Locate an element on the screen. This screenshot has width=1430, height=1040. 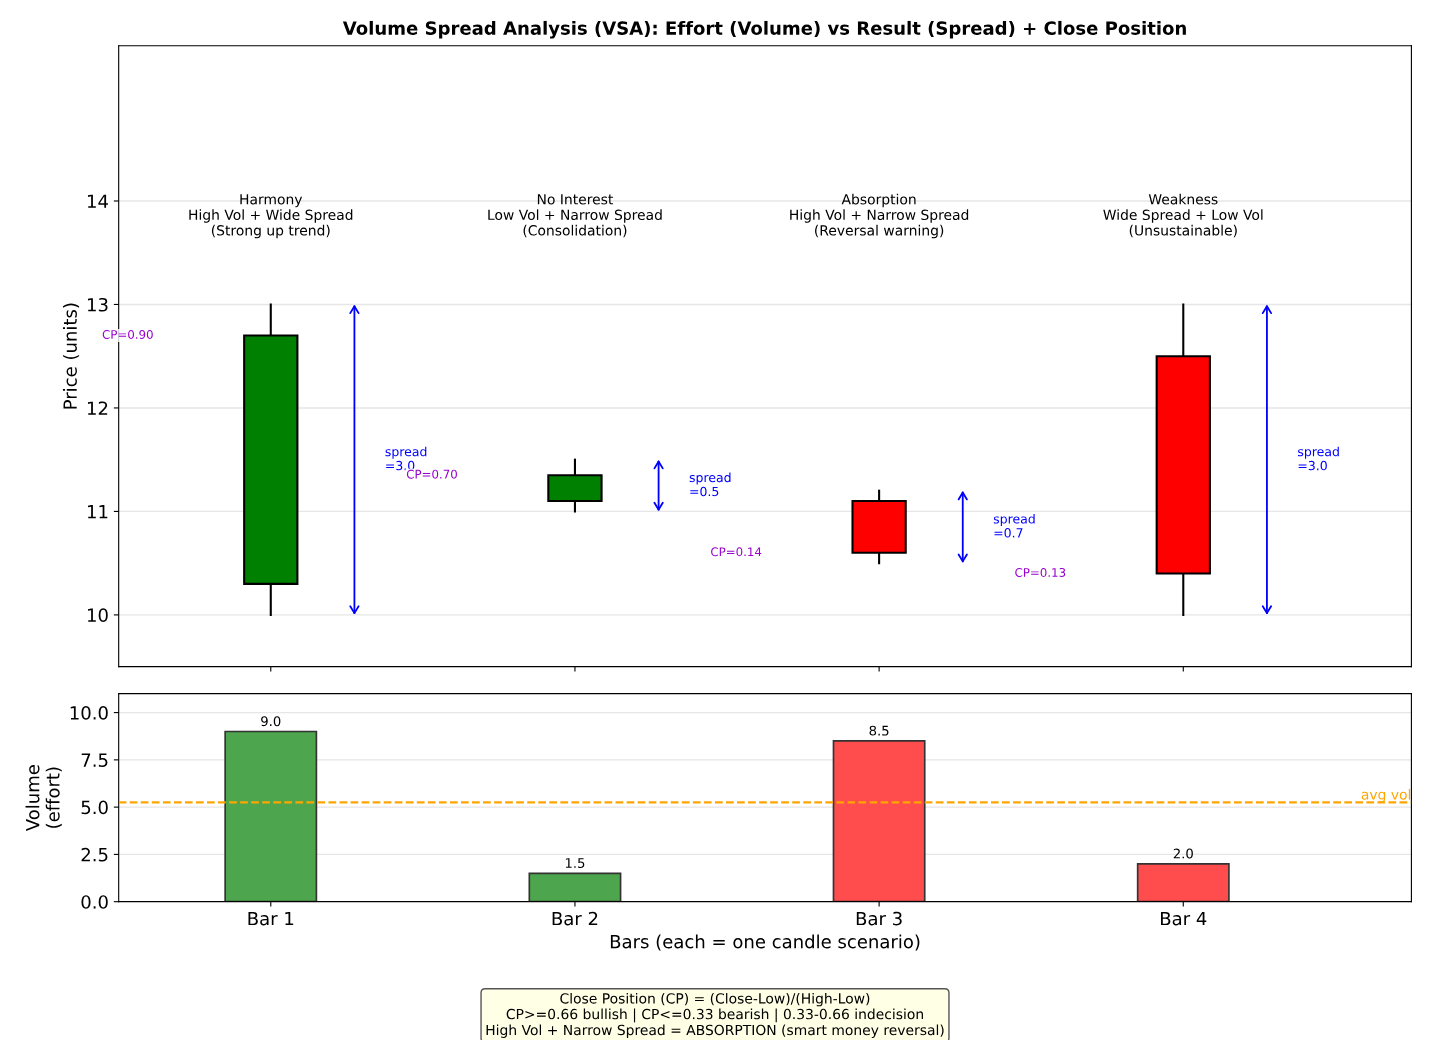
data-label: 8.5 is located at coordinates (879, 730).